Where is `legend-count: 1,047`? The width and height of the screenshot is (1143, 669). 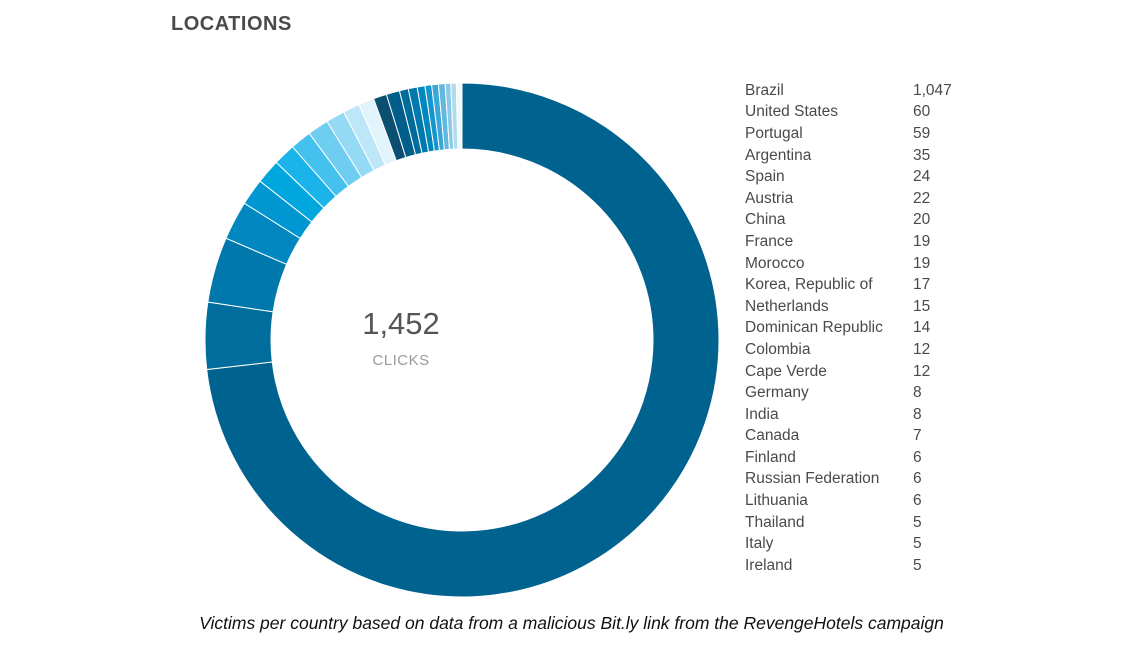
legend-count: 1,047 is located at coordinates (932, 90).